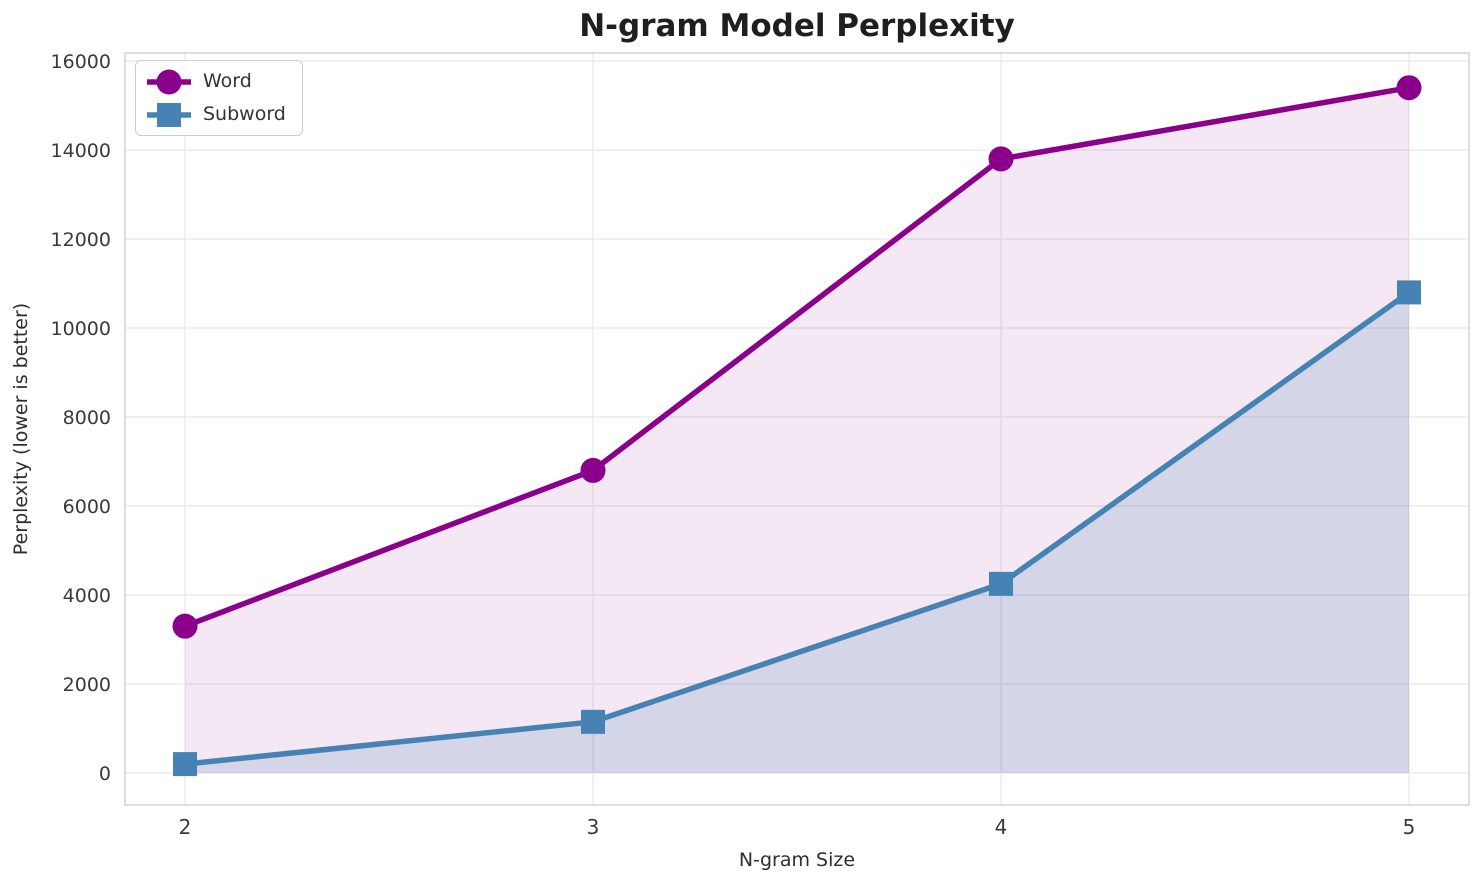 The width and height of the screenshot is (1484, 885). I want to click on legend-circle-marker-icon, so click(169, 81).